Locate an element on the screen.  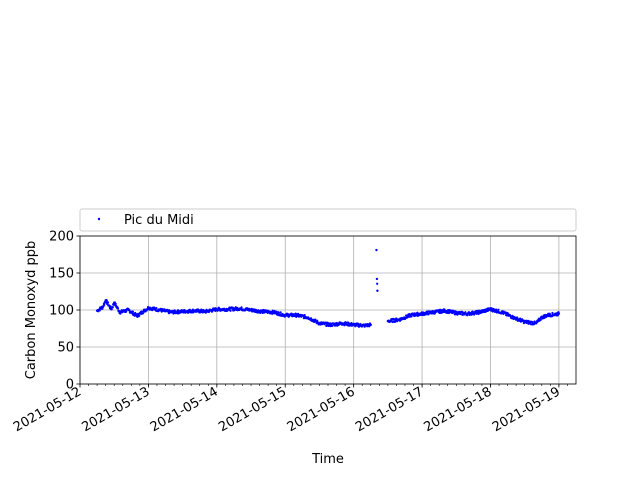
y-axis-label: Carbon Monoxyd ppb is located at coordinates (31, 310).